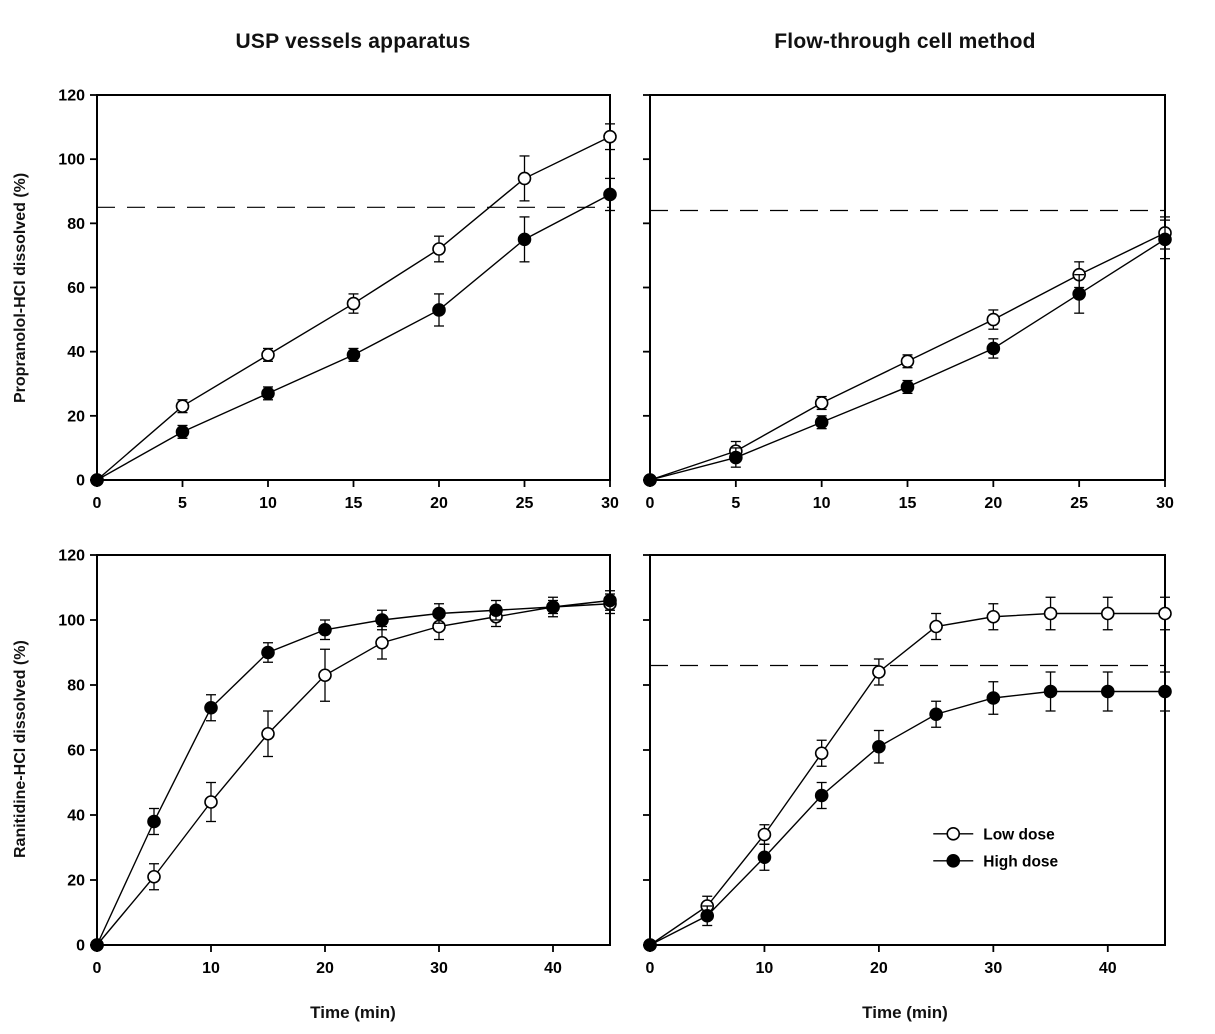  I want to click on svg-text: High dose, so click(1020, 861).